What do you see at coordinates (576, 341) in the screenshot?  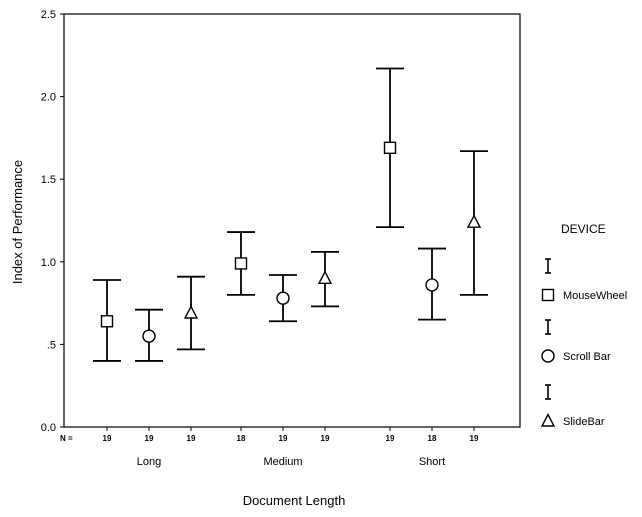 I see `legend-item: Scroll Bar` at bounding box center [576, 341].